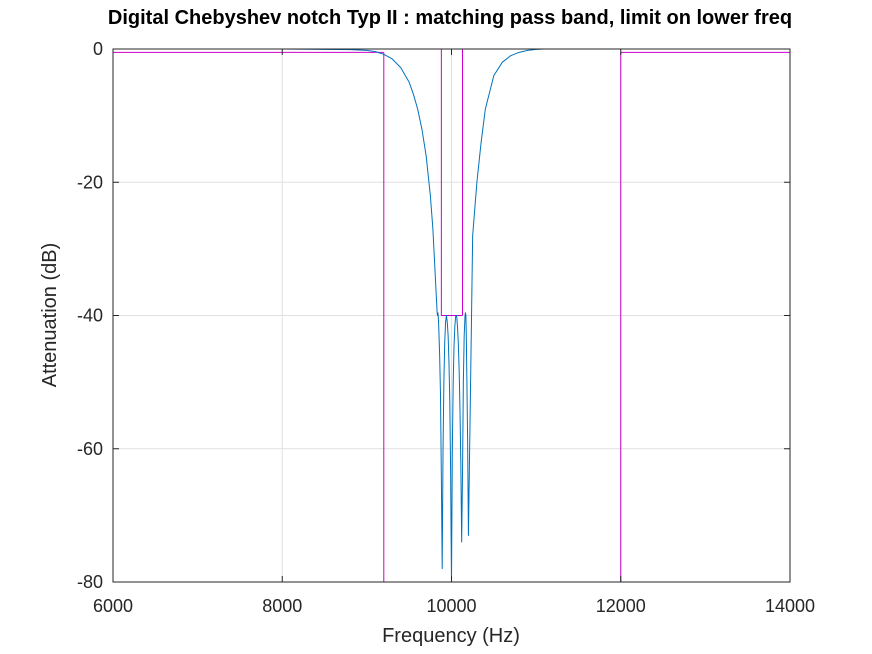  I want to click on y-tick-label: -40, so click(90, 316).